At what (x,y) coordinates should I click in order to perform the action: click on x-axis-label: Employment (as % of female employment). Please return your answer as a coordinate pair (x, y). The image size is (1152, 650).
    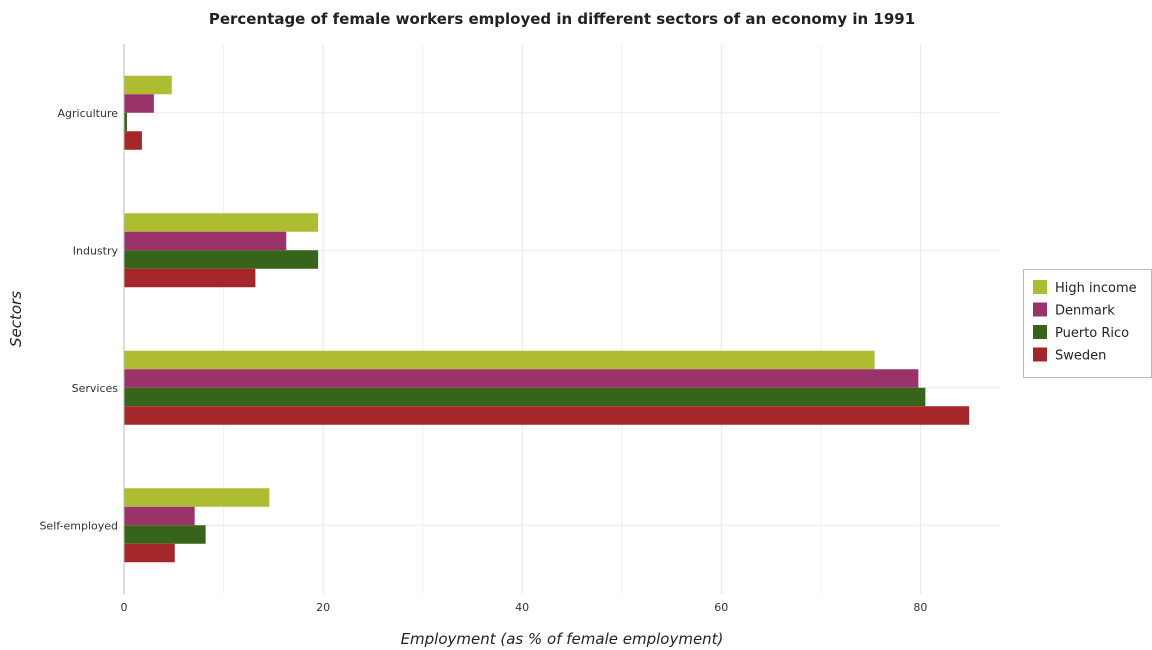
    Looking at the image, I should click on (562, 639).